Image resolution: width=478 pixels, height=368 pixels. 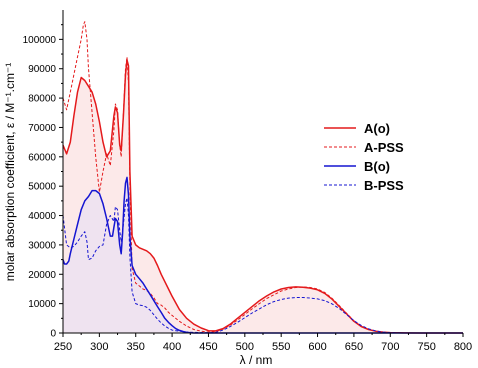 What do you see at coordinates (364, 157) in the screenshot?
I see `legend: A(o) A-PSS B(o) B-PSS` at bounding box center [364, 157].